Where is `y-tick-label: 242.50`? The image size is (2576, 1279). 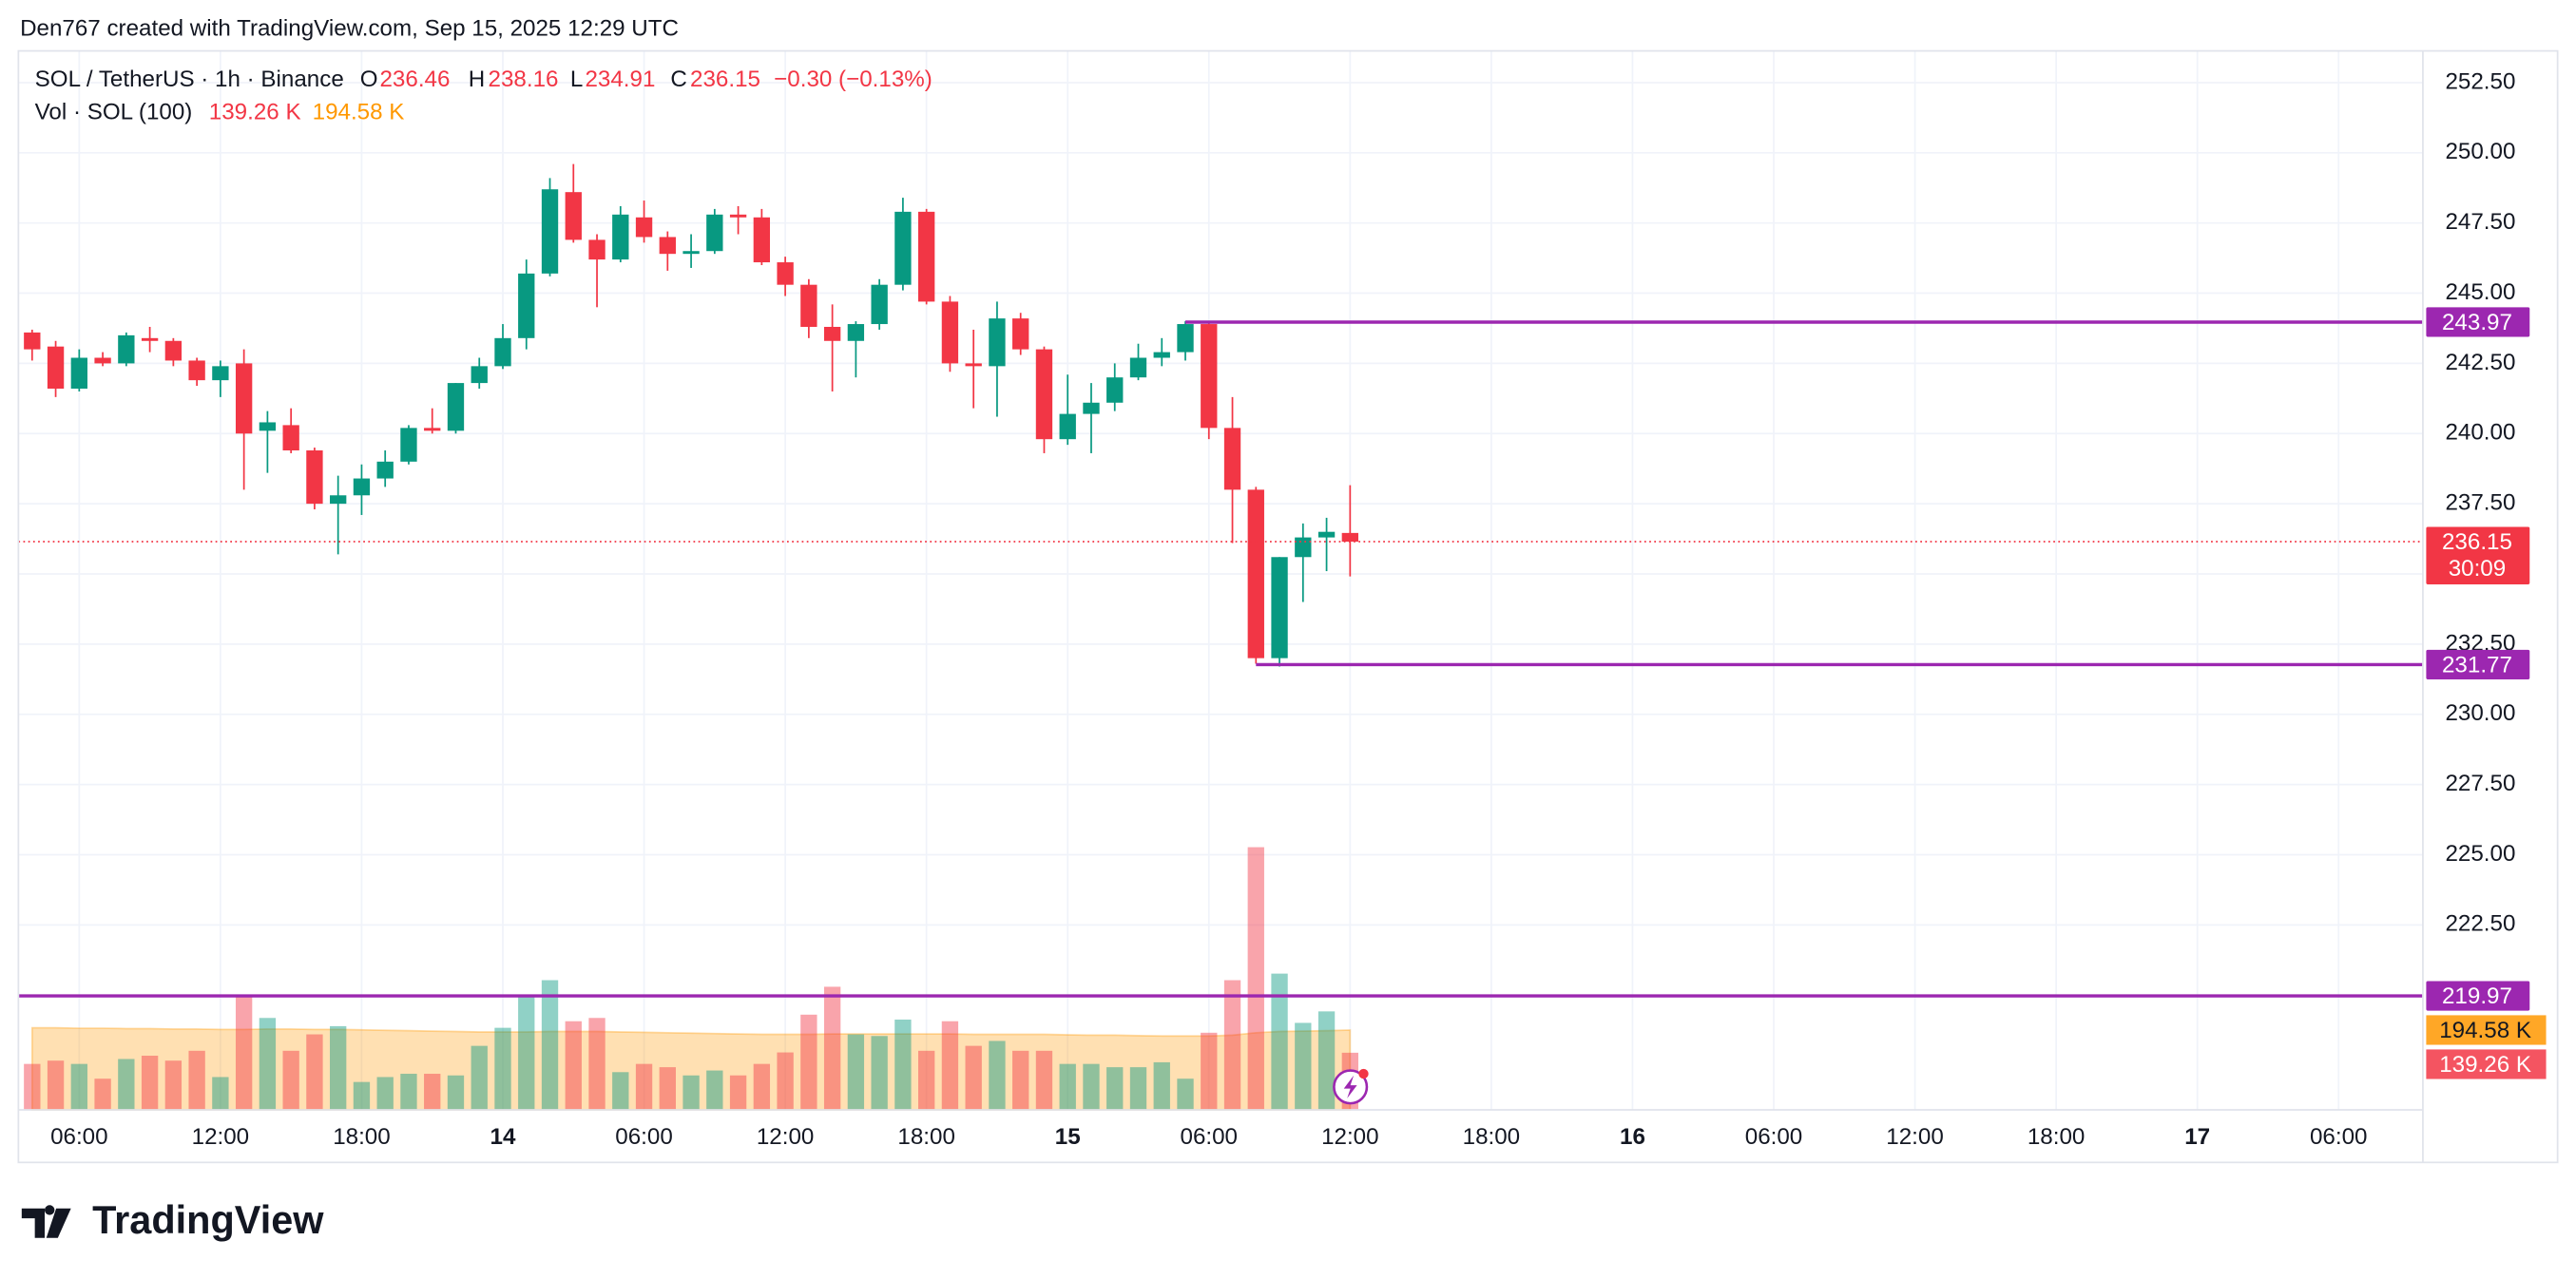 y-tick-label: 242.50 is located at coordinates (2480, 362).